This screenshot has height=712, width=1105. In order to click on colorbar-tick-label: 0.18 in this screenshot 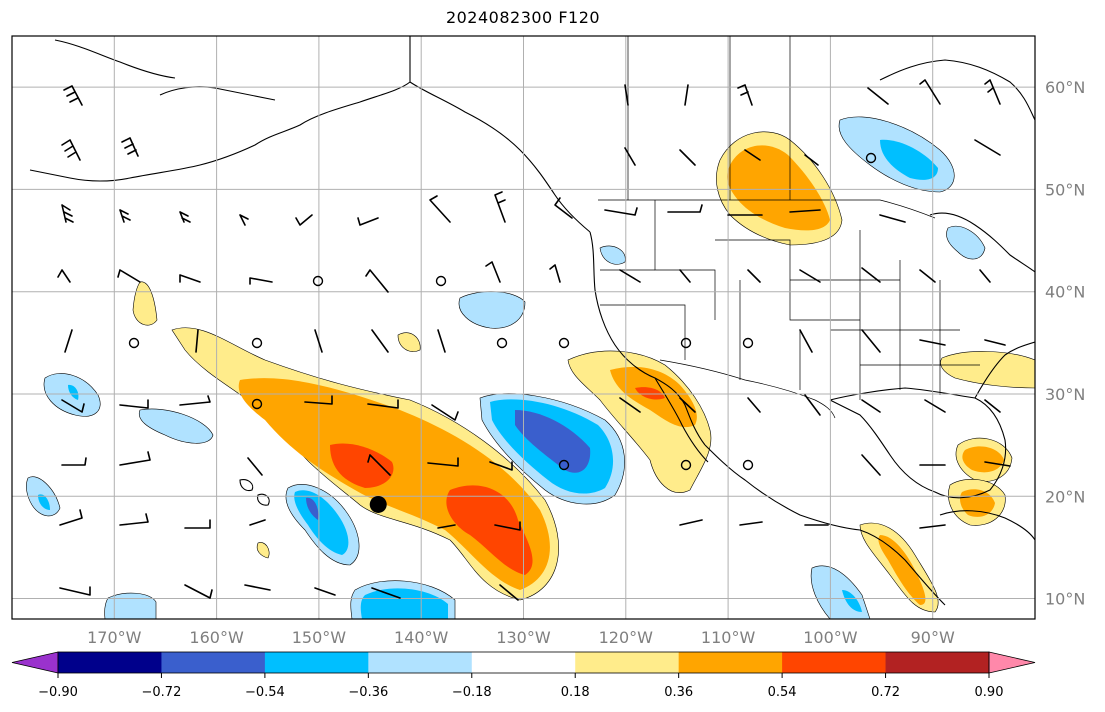, I will do `click(575, 692)`.